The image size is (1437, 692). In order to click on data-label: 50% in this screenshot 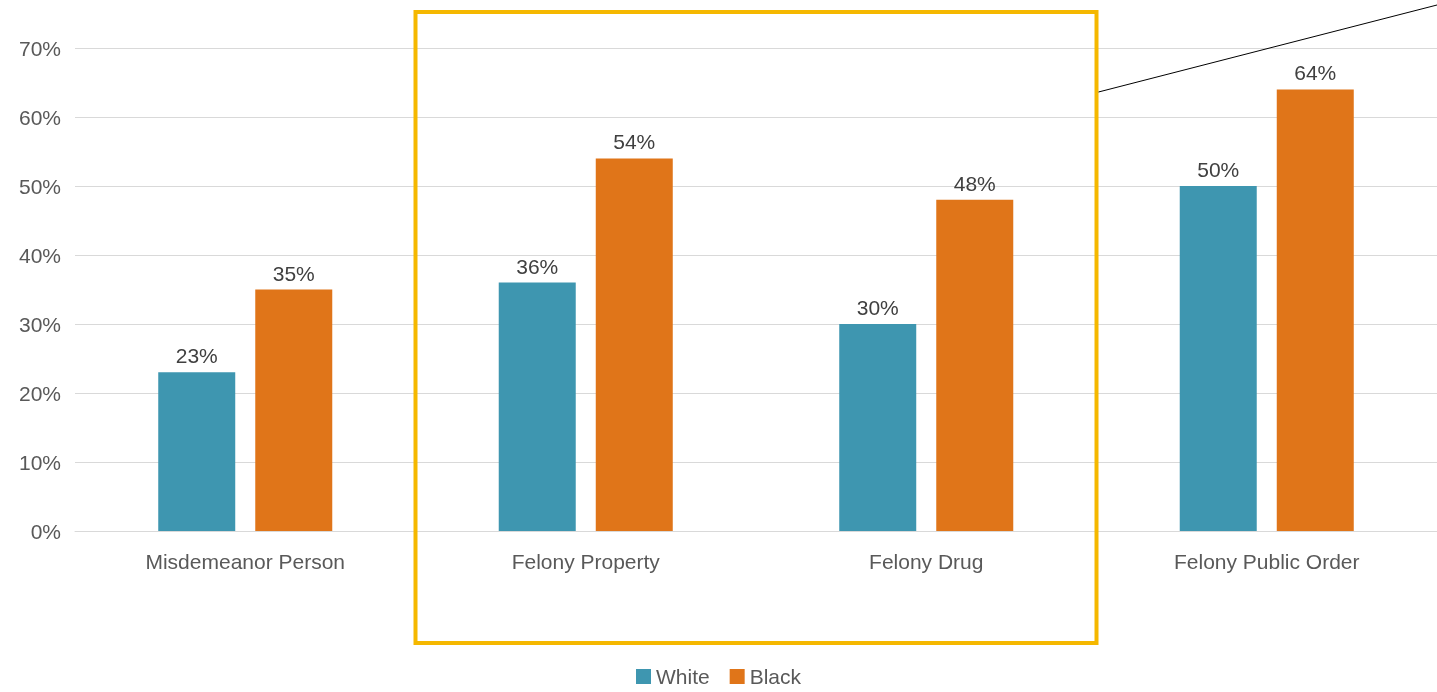, I will do `click(1218, 169)`.